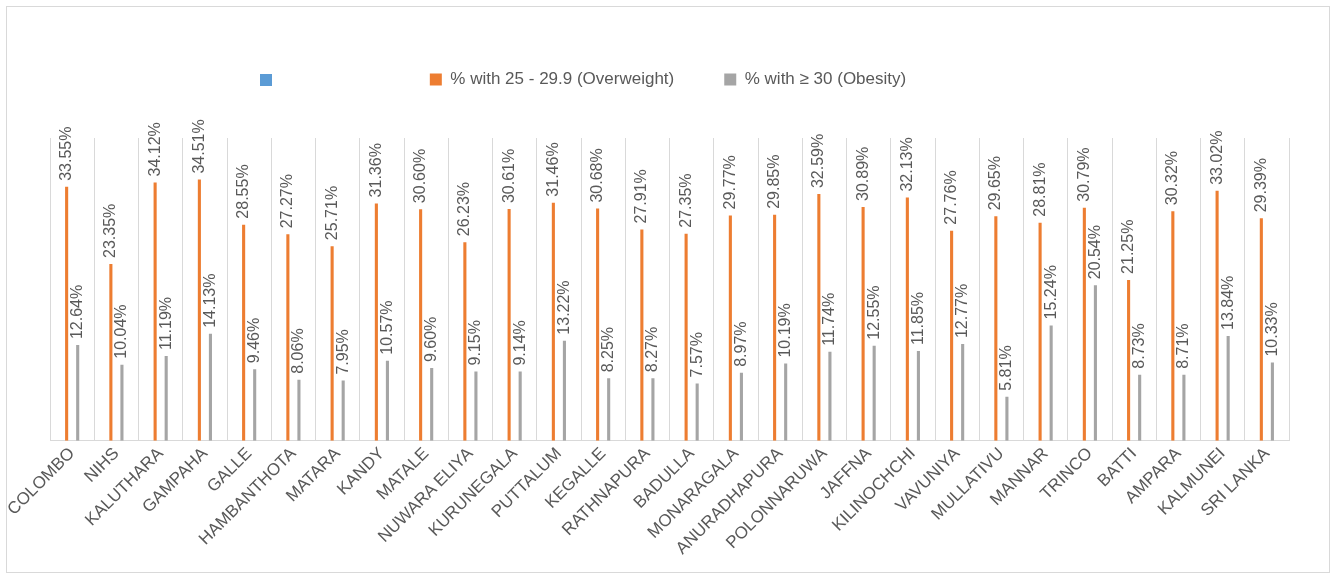  What do you see at coordinates (342, 352) in the screenshot?
I see `data-label: 7.95%` at bounding box center [342, 352].